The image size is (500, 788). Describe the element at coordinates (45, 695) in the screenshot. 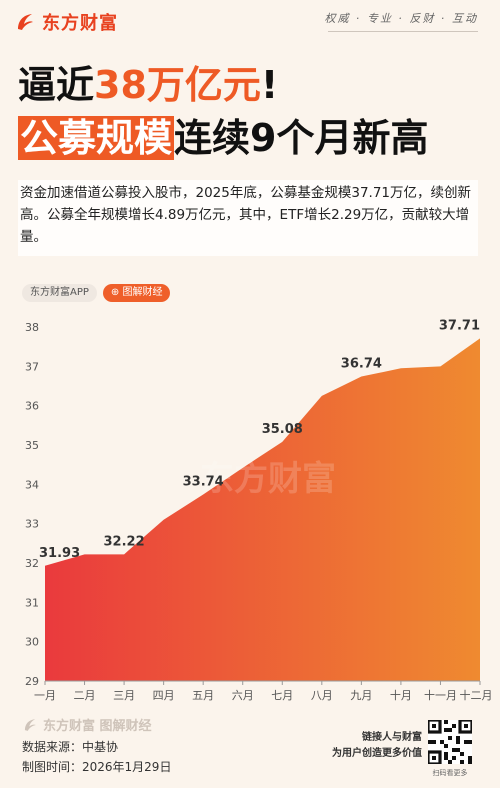

I see `x-tick-label: 一月` at that location.